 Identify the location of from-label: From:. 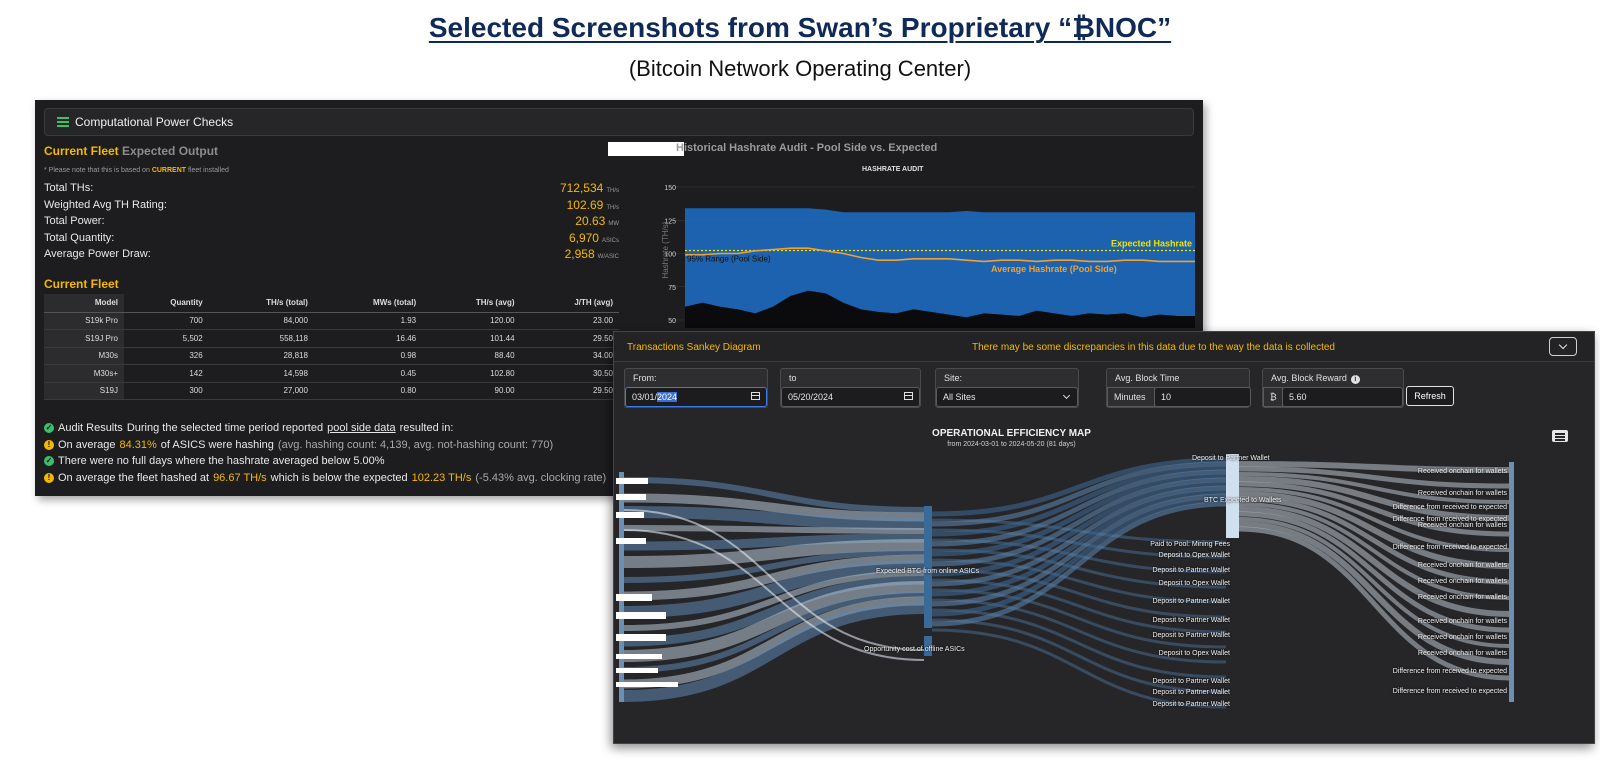
(645, 378).